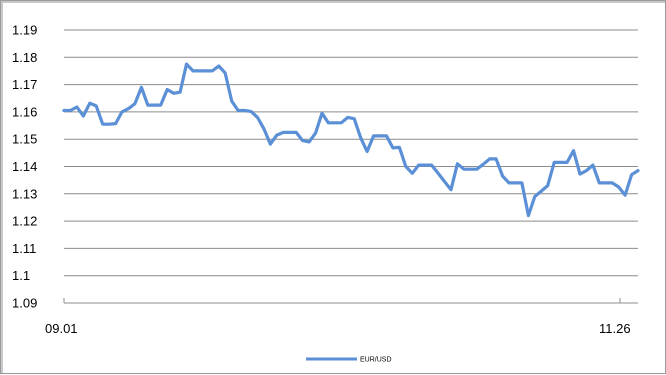 This screenshot has width=666, height=375. What do you see at coordinates (24, 111) in the screenshot?
I see `y-tick-label: 1.16` at bounding box center [24, 111].